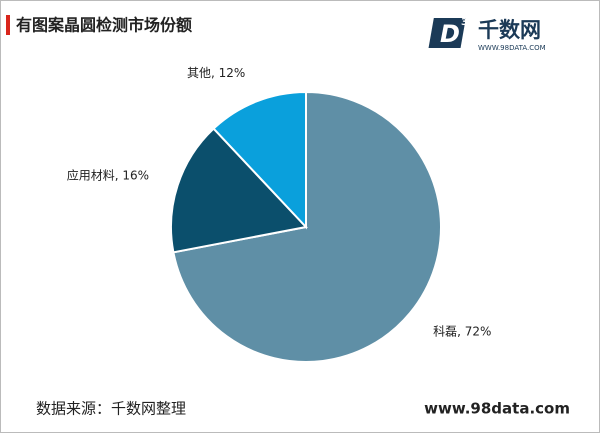 The height and width of the screenshot is (433, 600). What do you see at coordinates (464, 22) in the screenshot?
I see `logo-superscript: 3` at bounding box center [464, 22].